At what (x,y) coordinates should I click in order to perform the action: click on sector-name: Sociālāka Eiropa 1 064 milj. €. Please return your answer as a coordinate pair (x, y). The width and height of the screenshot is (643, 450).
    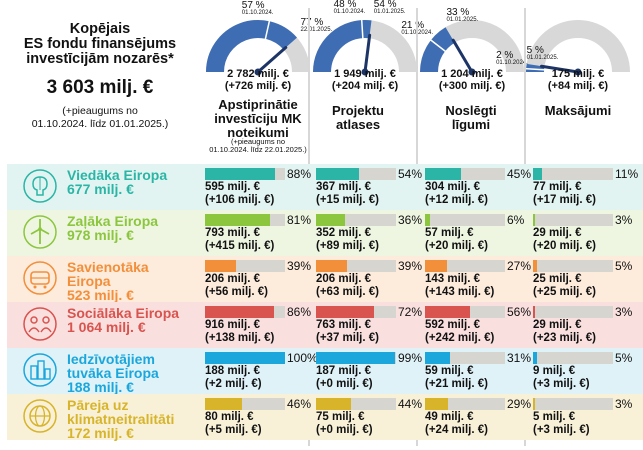
    Looking at the image, I should click on (123, 320).